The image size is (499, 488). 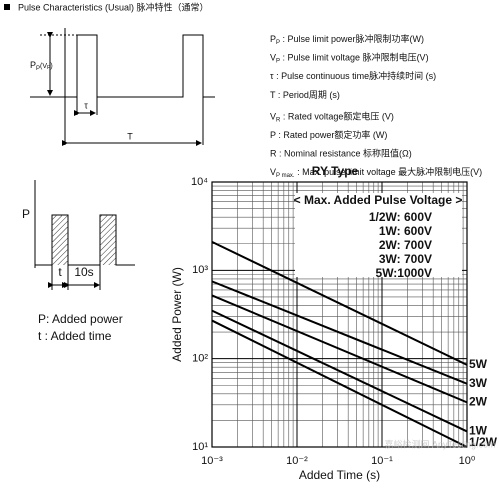 What do you see at coordinates (483, 442) in the screenshot?
I see `series-label: 1/2W` at bounding box center [483, 442].